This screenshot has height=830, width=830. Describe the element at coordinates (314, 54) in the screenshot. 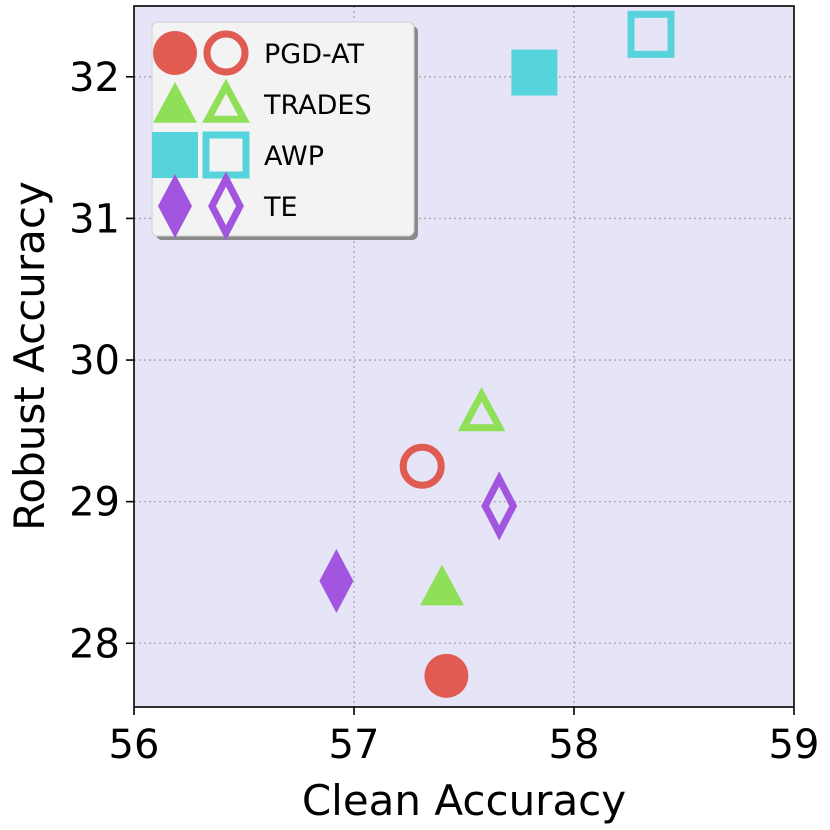

I see `legend-label-pgd-at: PGD-AT` at that location.